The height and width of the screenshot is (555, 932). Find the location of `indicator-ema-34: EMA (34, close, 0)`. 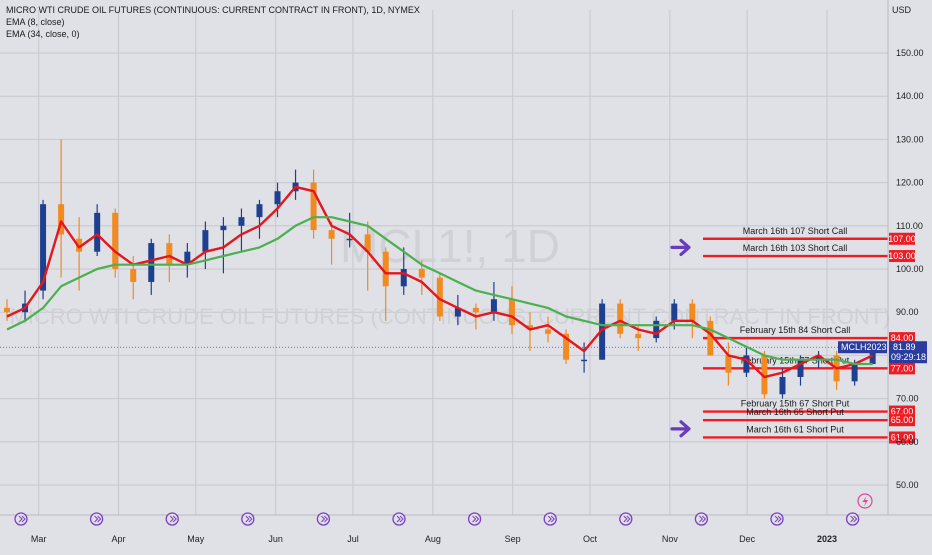

indicator-ema-34: EMA (34, close, 0) is located at coordinates (43, 34).